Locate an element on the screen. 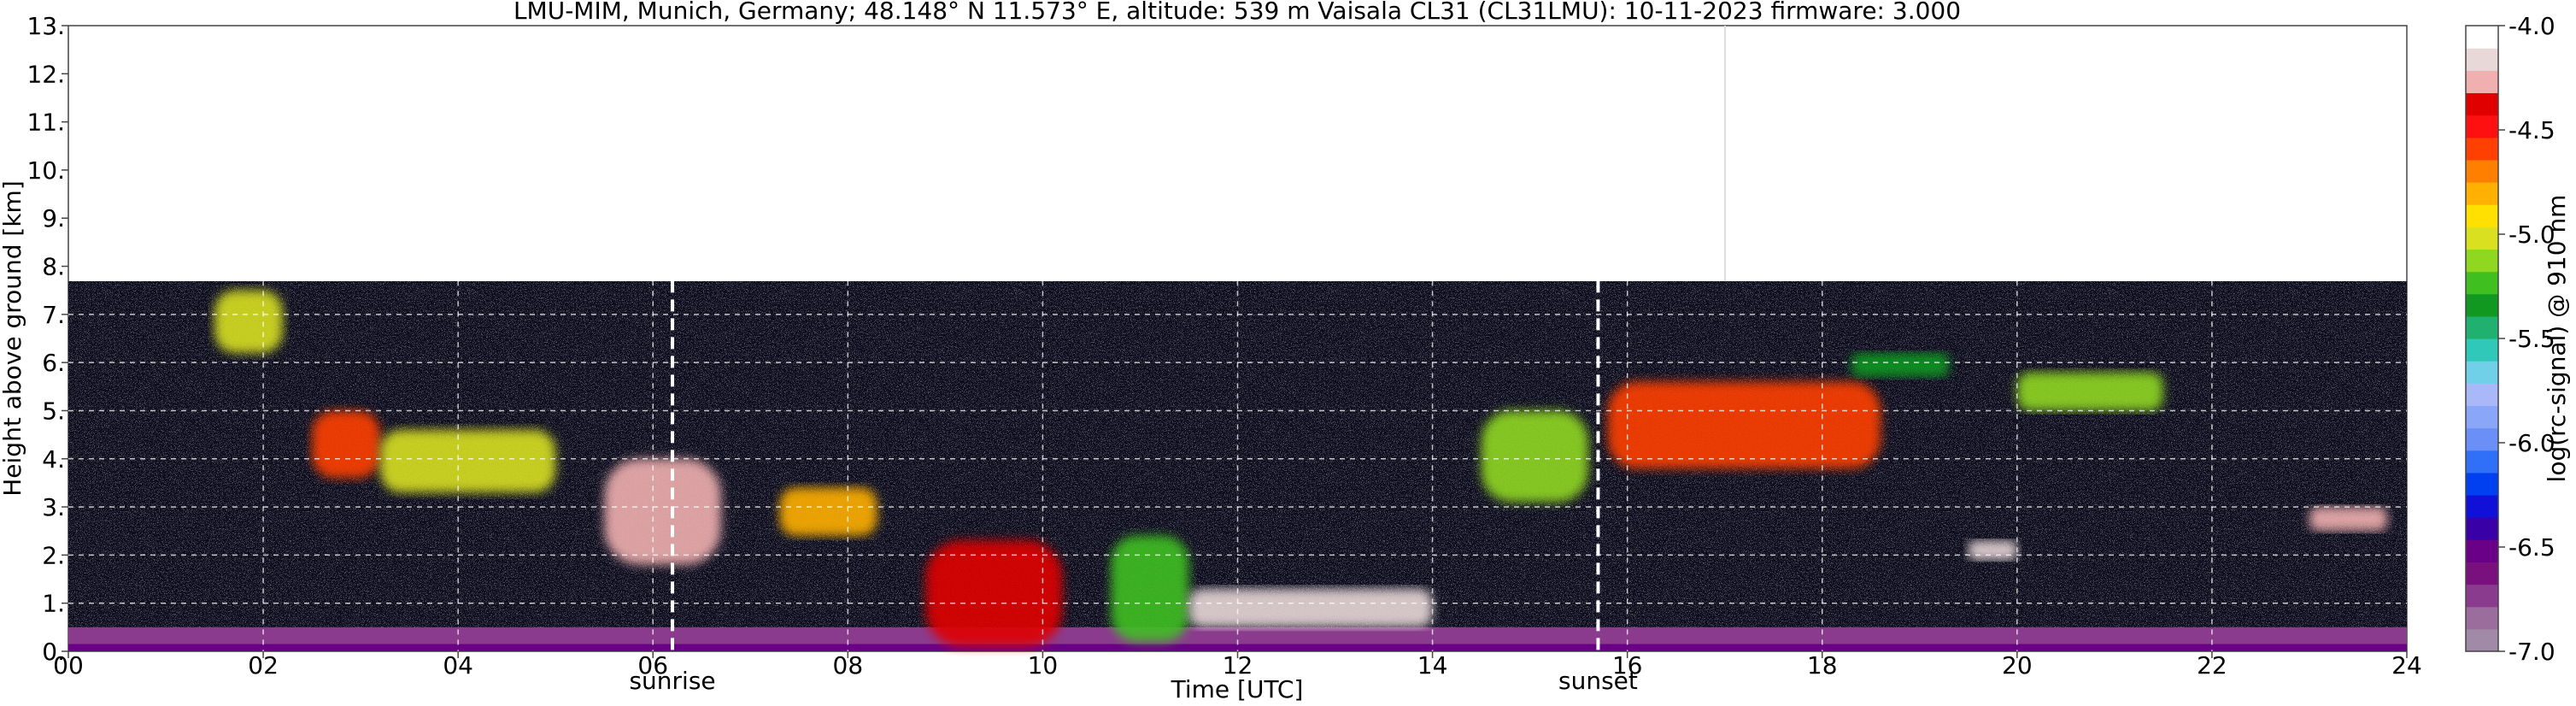 The width and height of the screenshot is (2576, 706). y-tick-label: 10. is located at coordinates (45, 170).